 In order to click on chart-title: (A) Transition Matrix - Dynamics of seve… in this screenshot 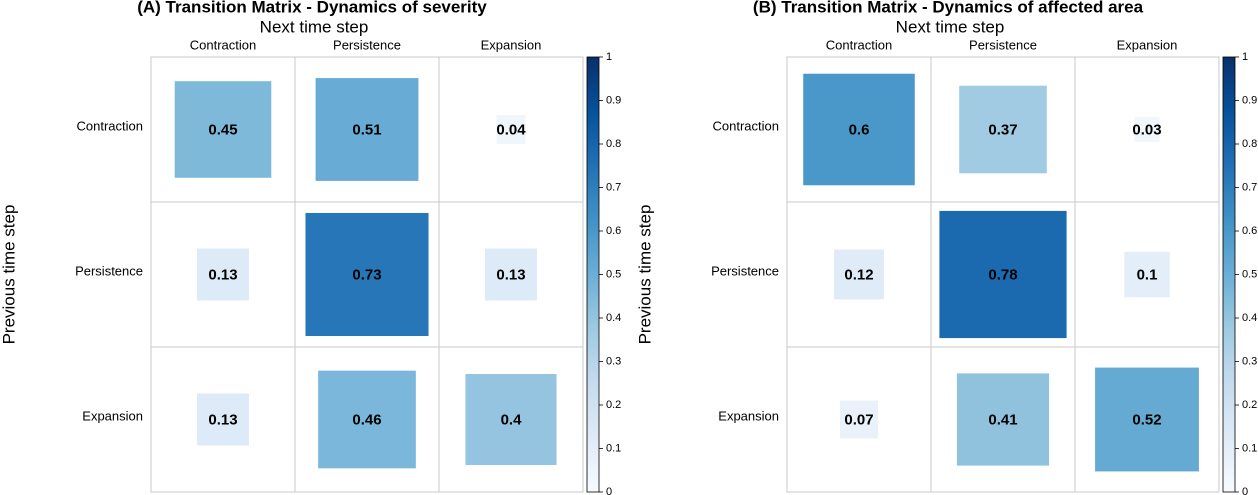, I will do `click(312, 8)`.